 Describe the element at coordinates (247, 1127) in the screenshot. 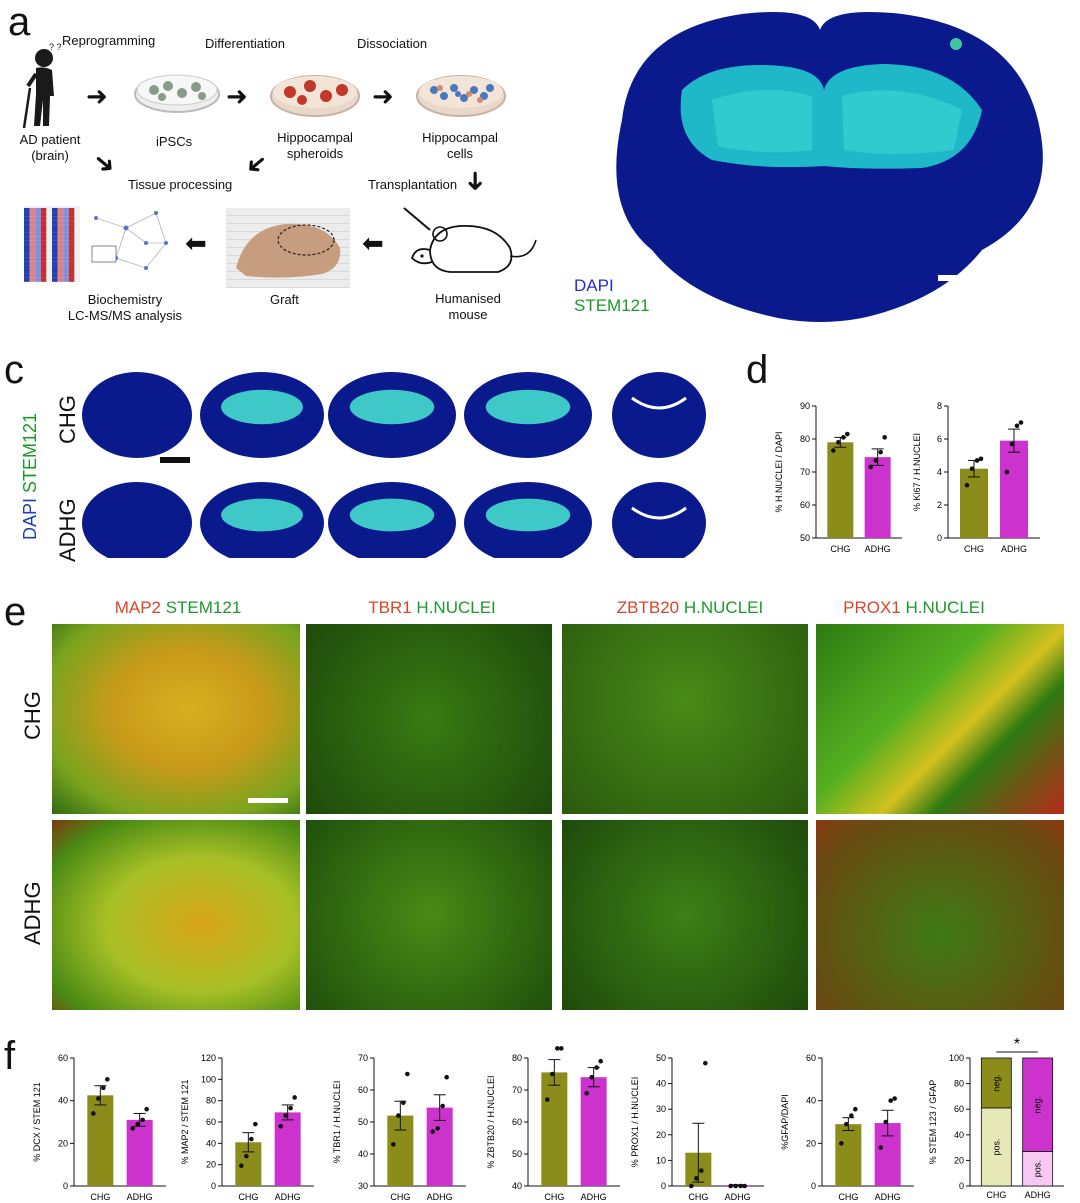

I see `chart-f2: 0 20 40 60 80 100 120 % MAP2 / STEM 121 CHG ADHG` at that location.